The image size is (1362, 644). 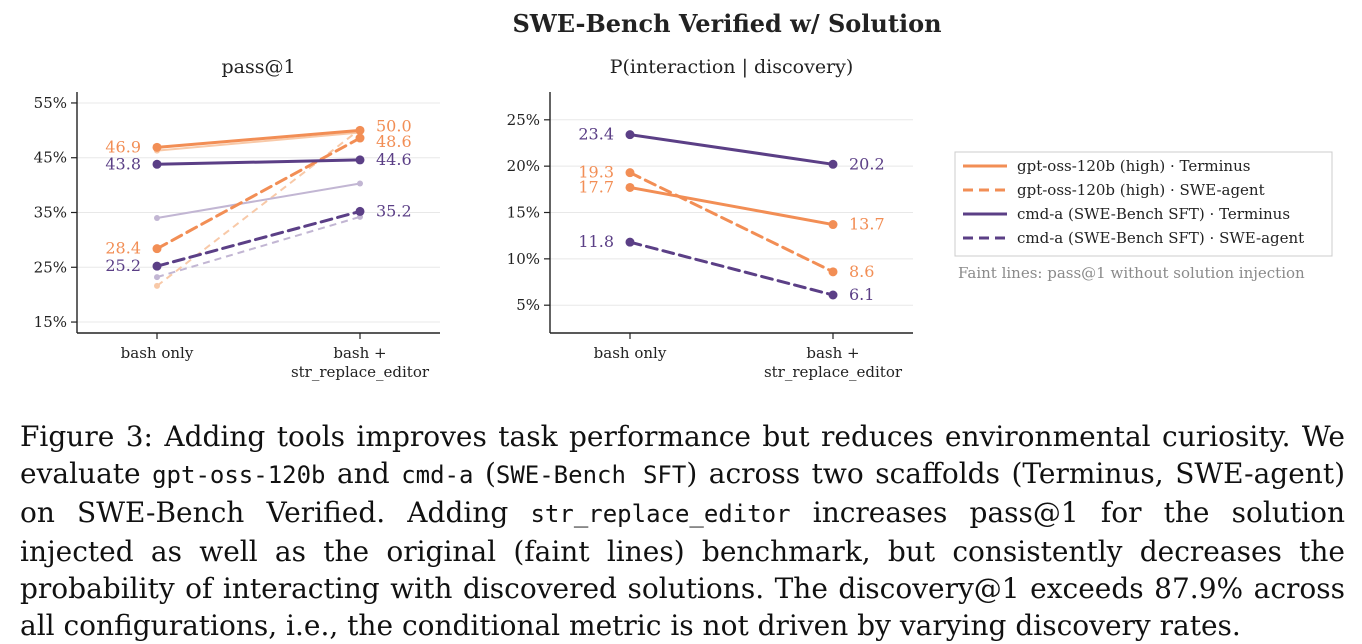 I want to click on y-tick-label: 20%, so click(x=523, y=166).